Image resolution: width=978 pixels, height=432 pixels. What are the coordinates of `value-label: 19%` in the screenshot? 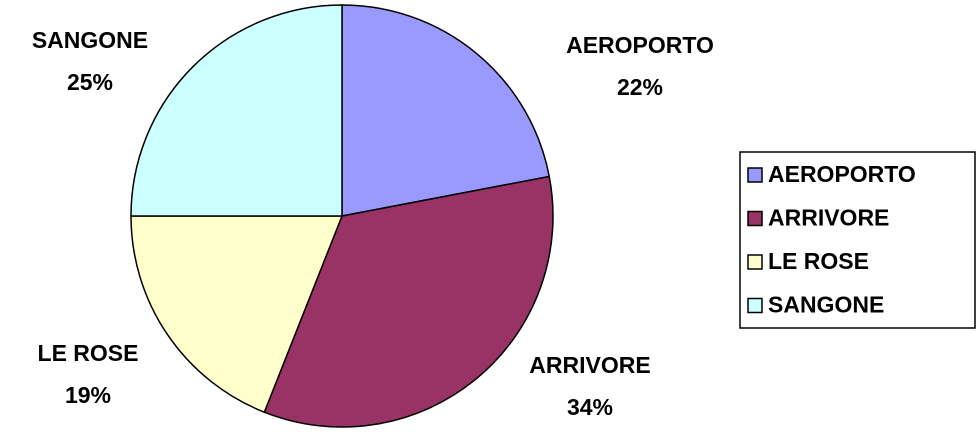 It's located at (88, 395).